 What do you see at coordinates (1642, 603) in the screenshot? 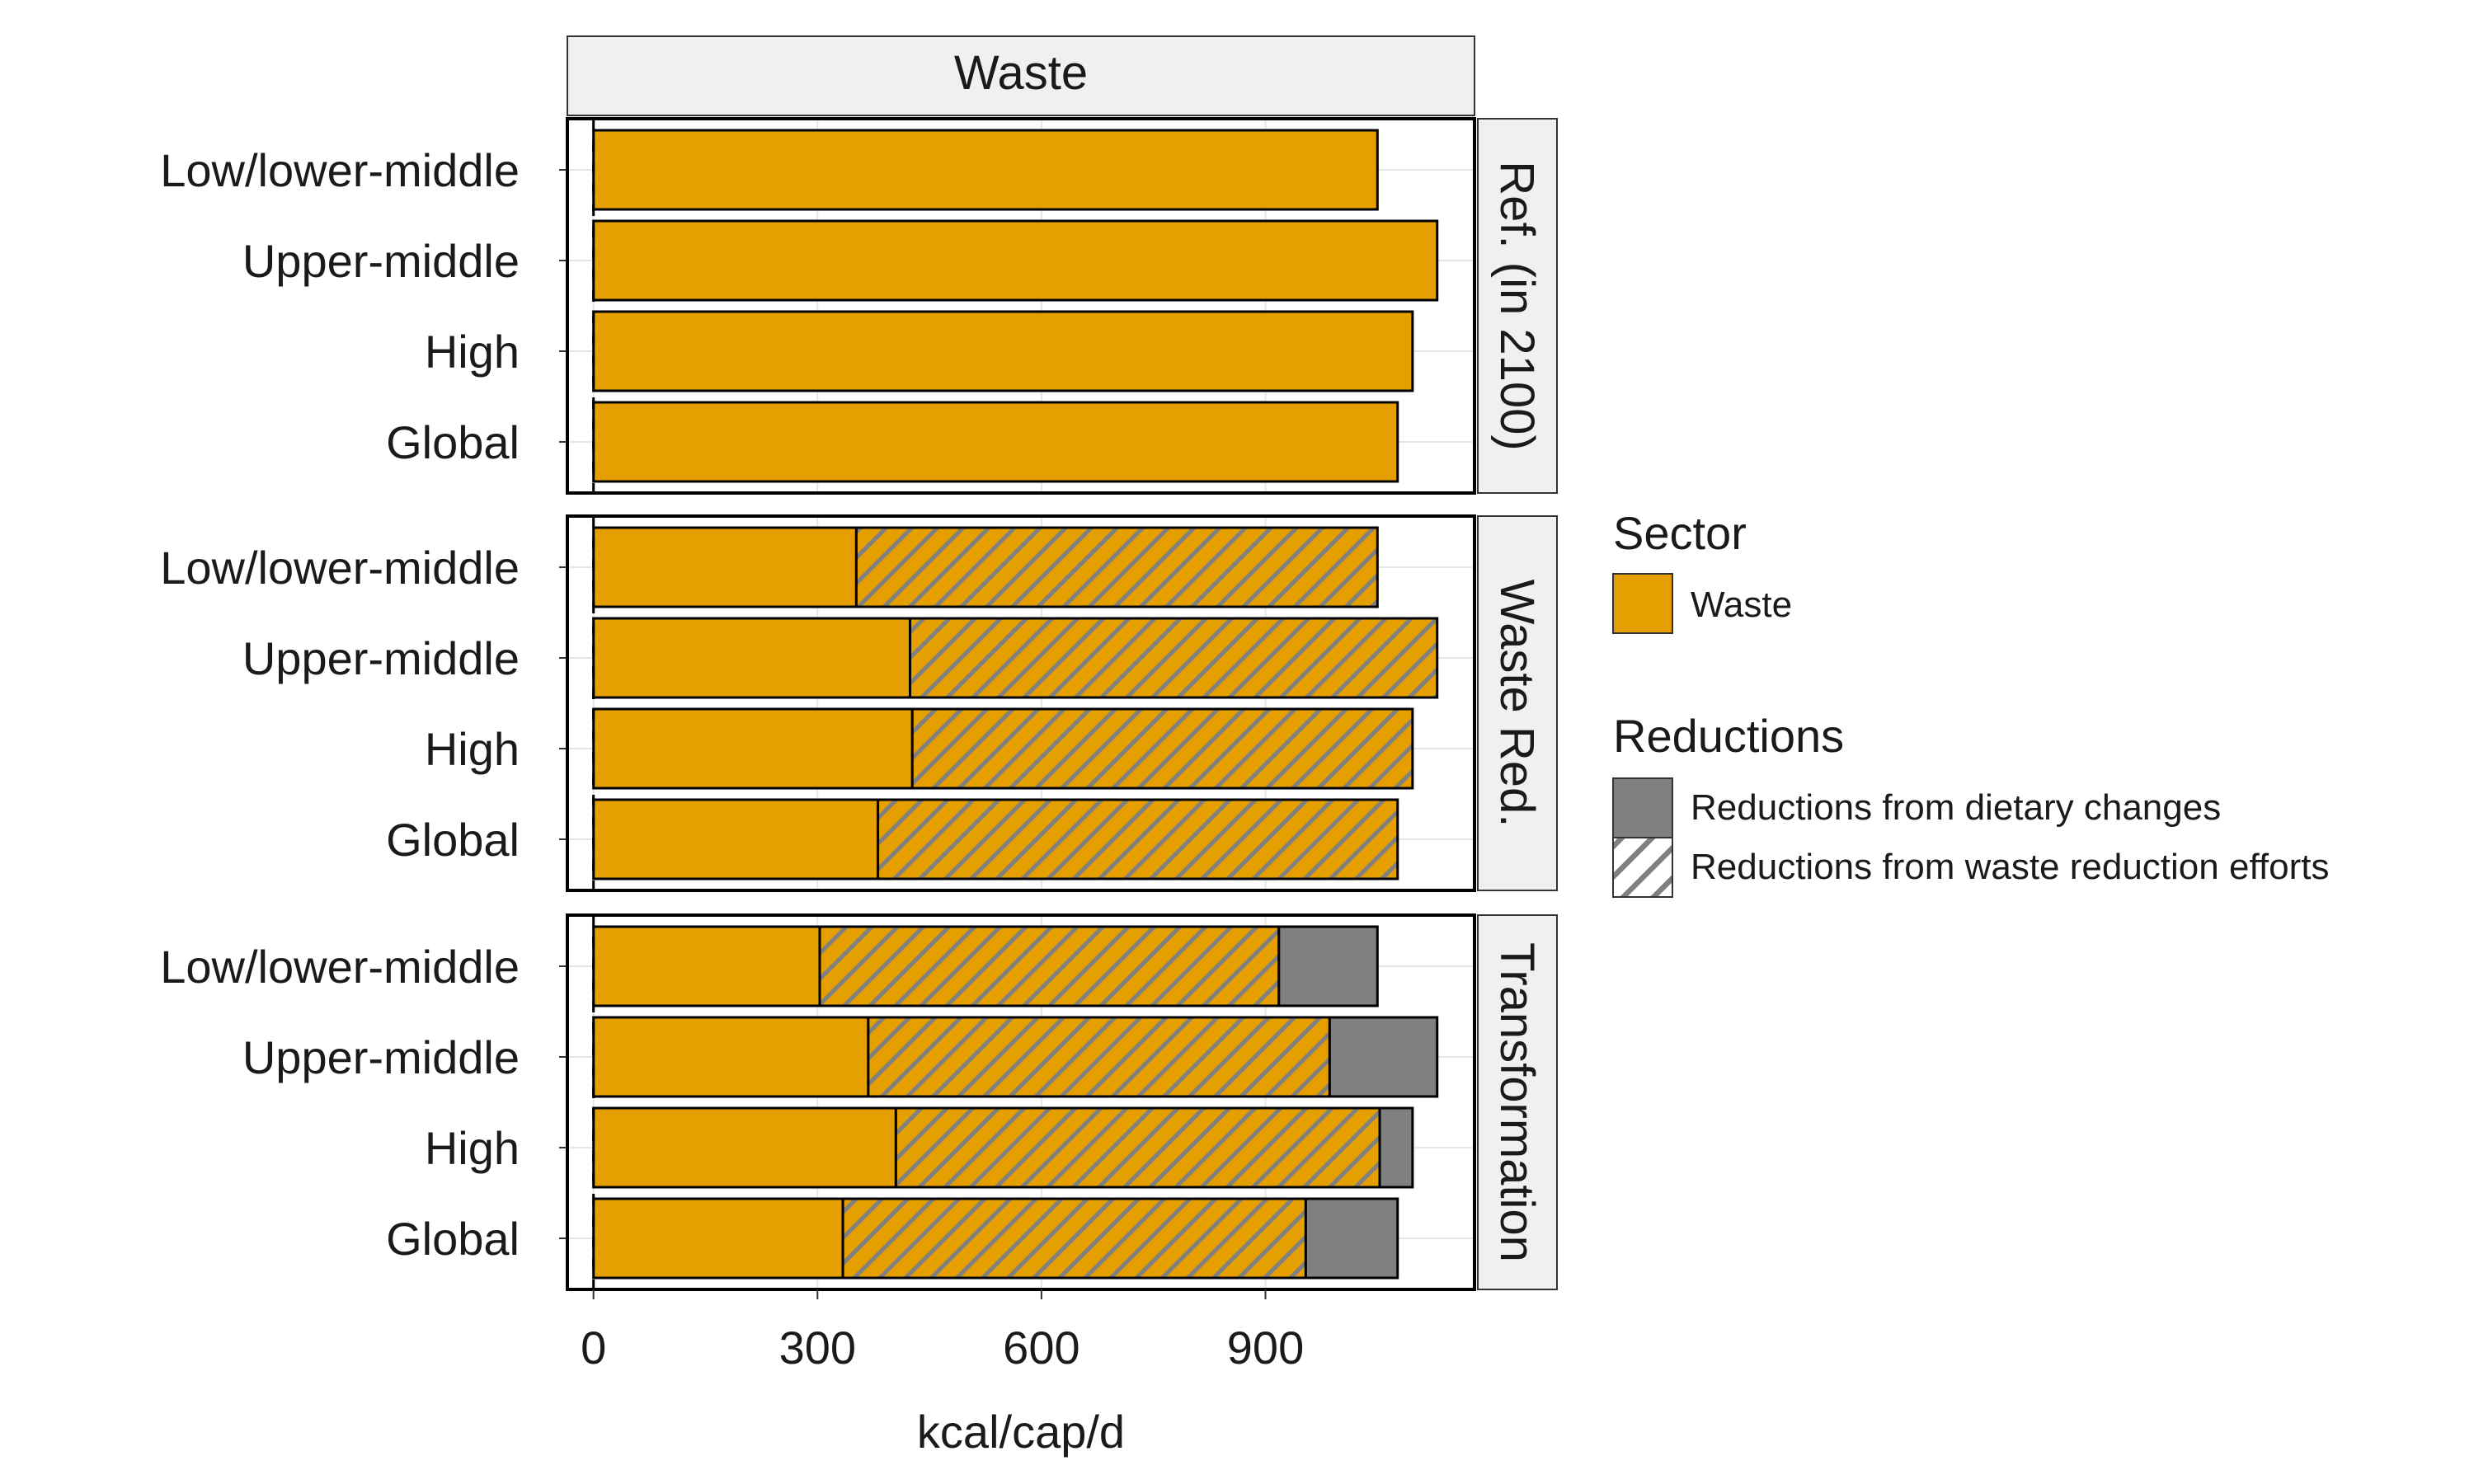
I see `legend-swatch-waste` at bounding box center [1642, 603].